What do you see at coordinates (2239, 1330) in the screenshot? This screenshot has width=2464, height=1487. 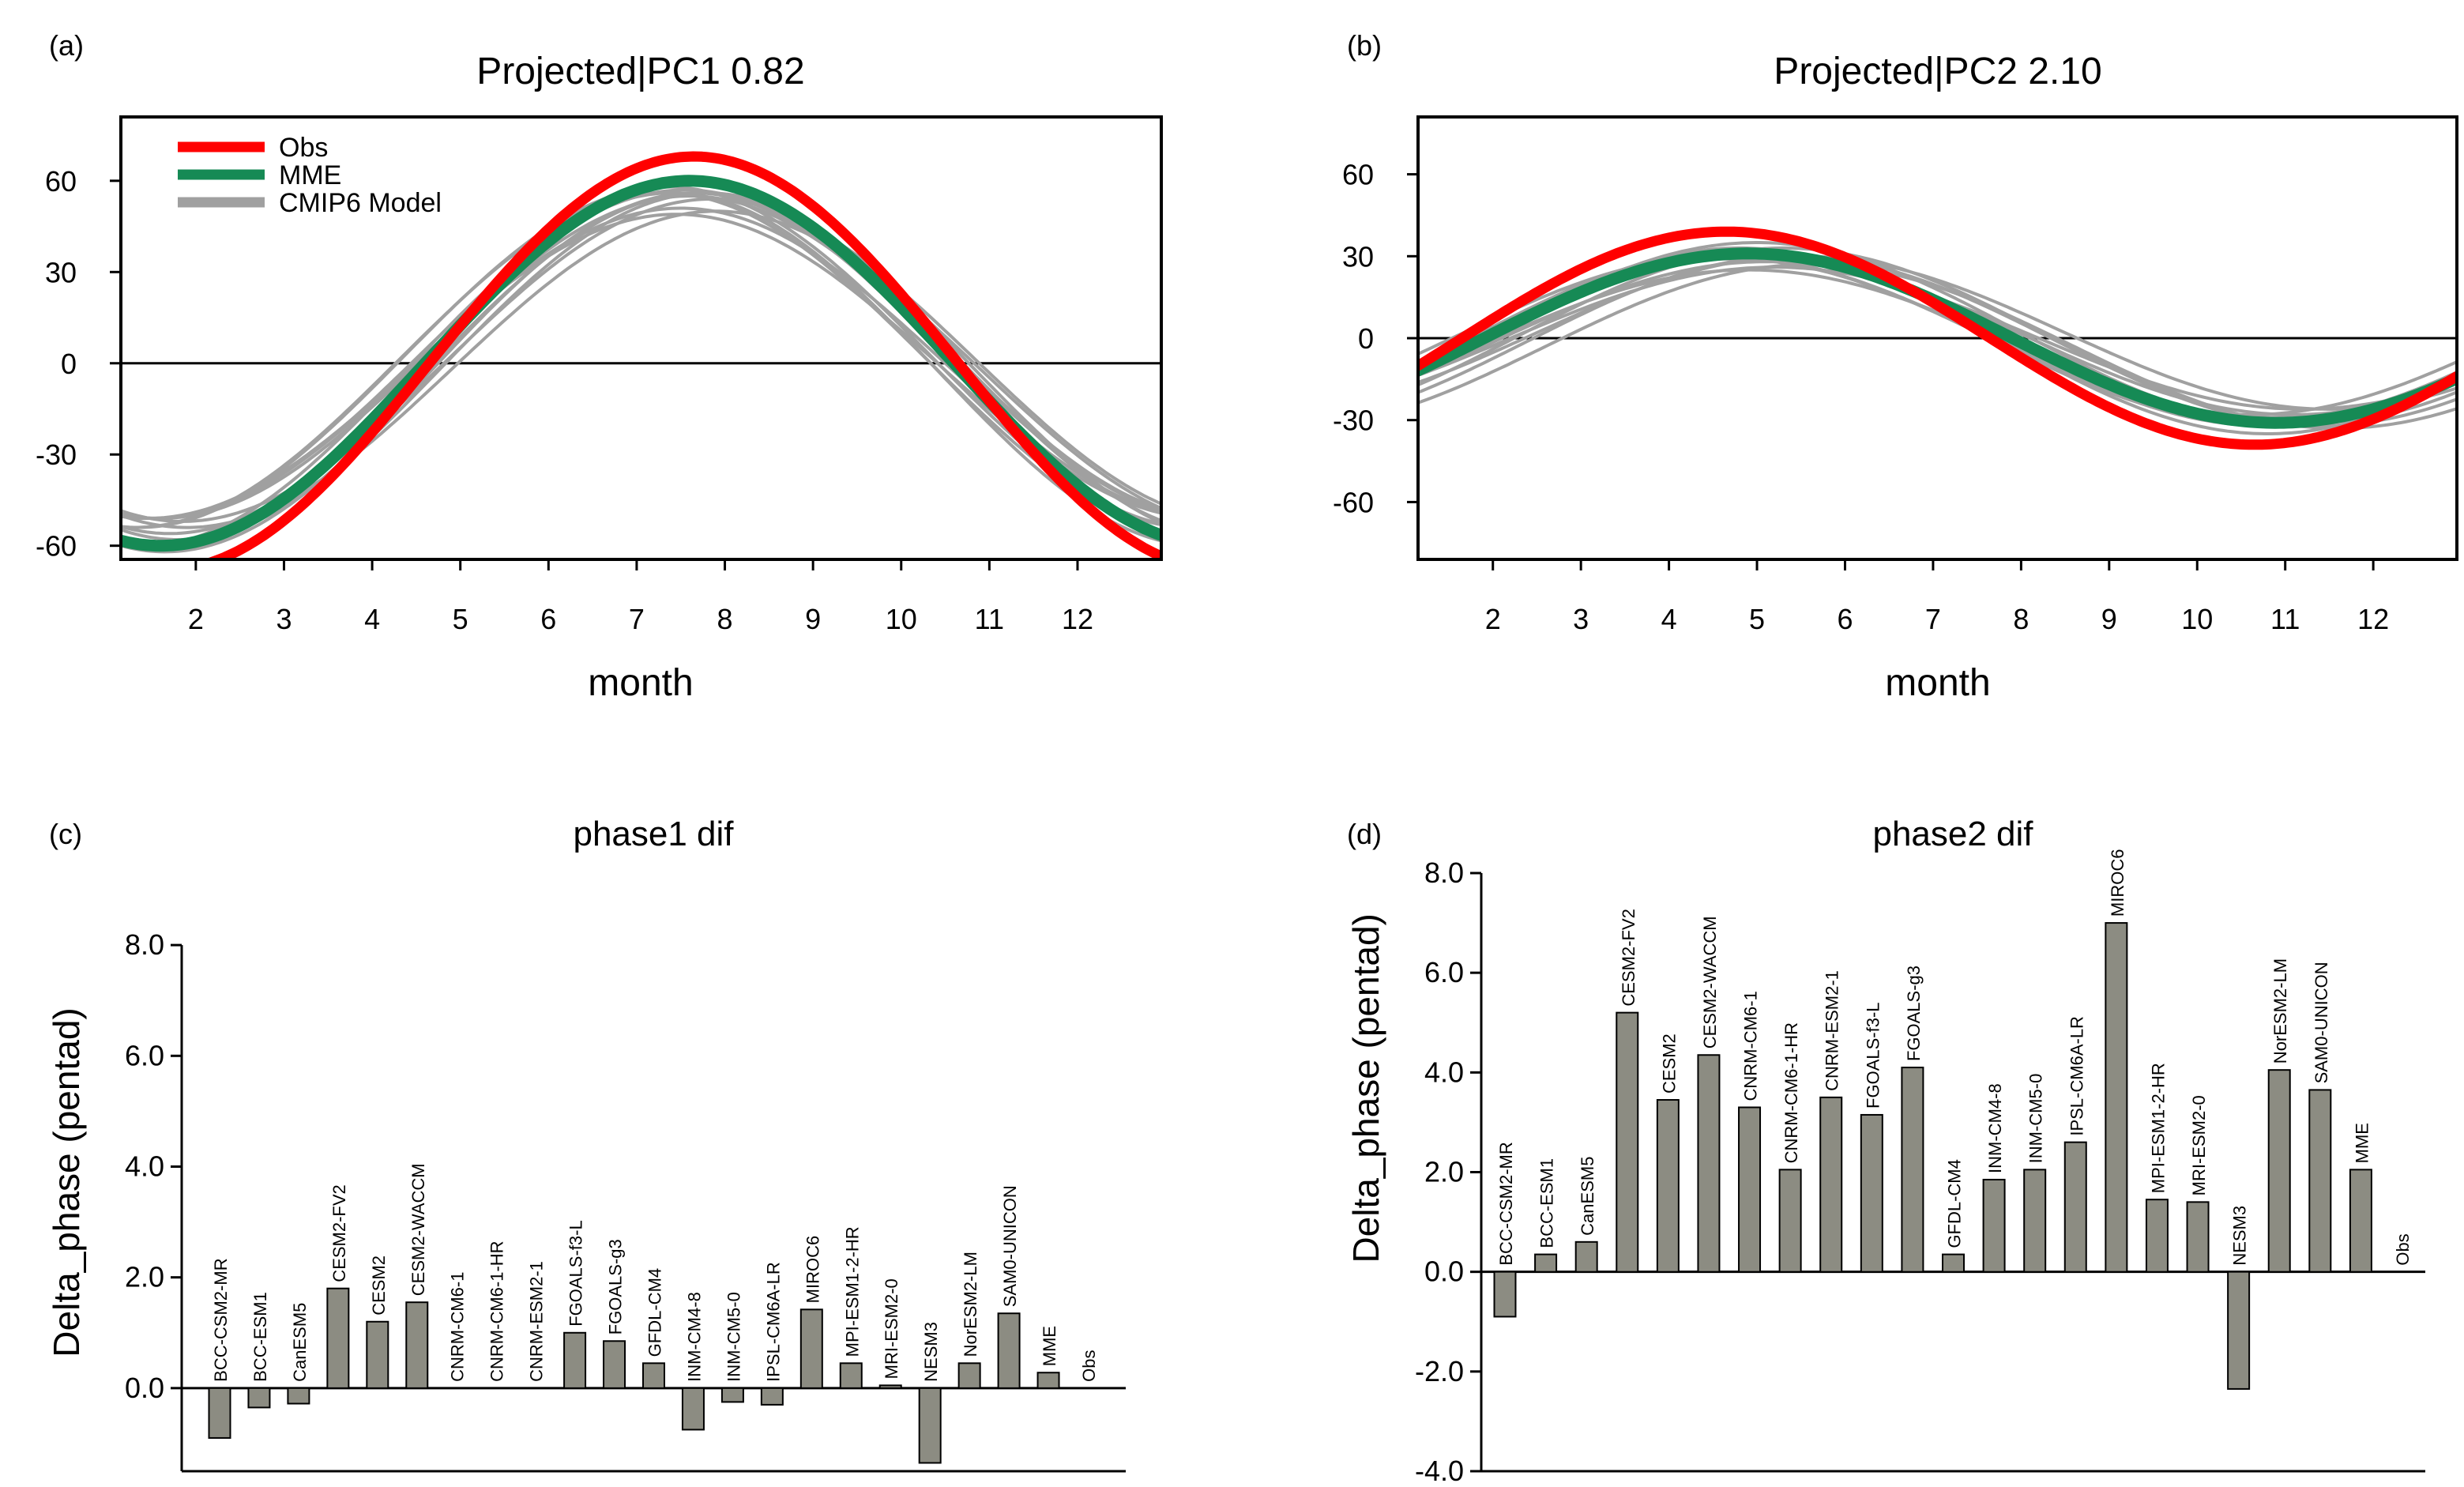 I see `bar-nesm3` at bounding box center [2239, 1330].